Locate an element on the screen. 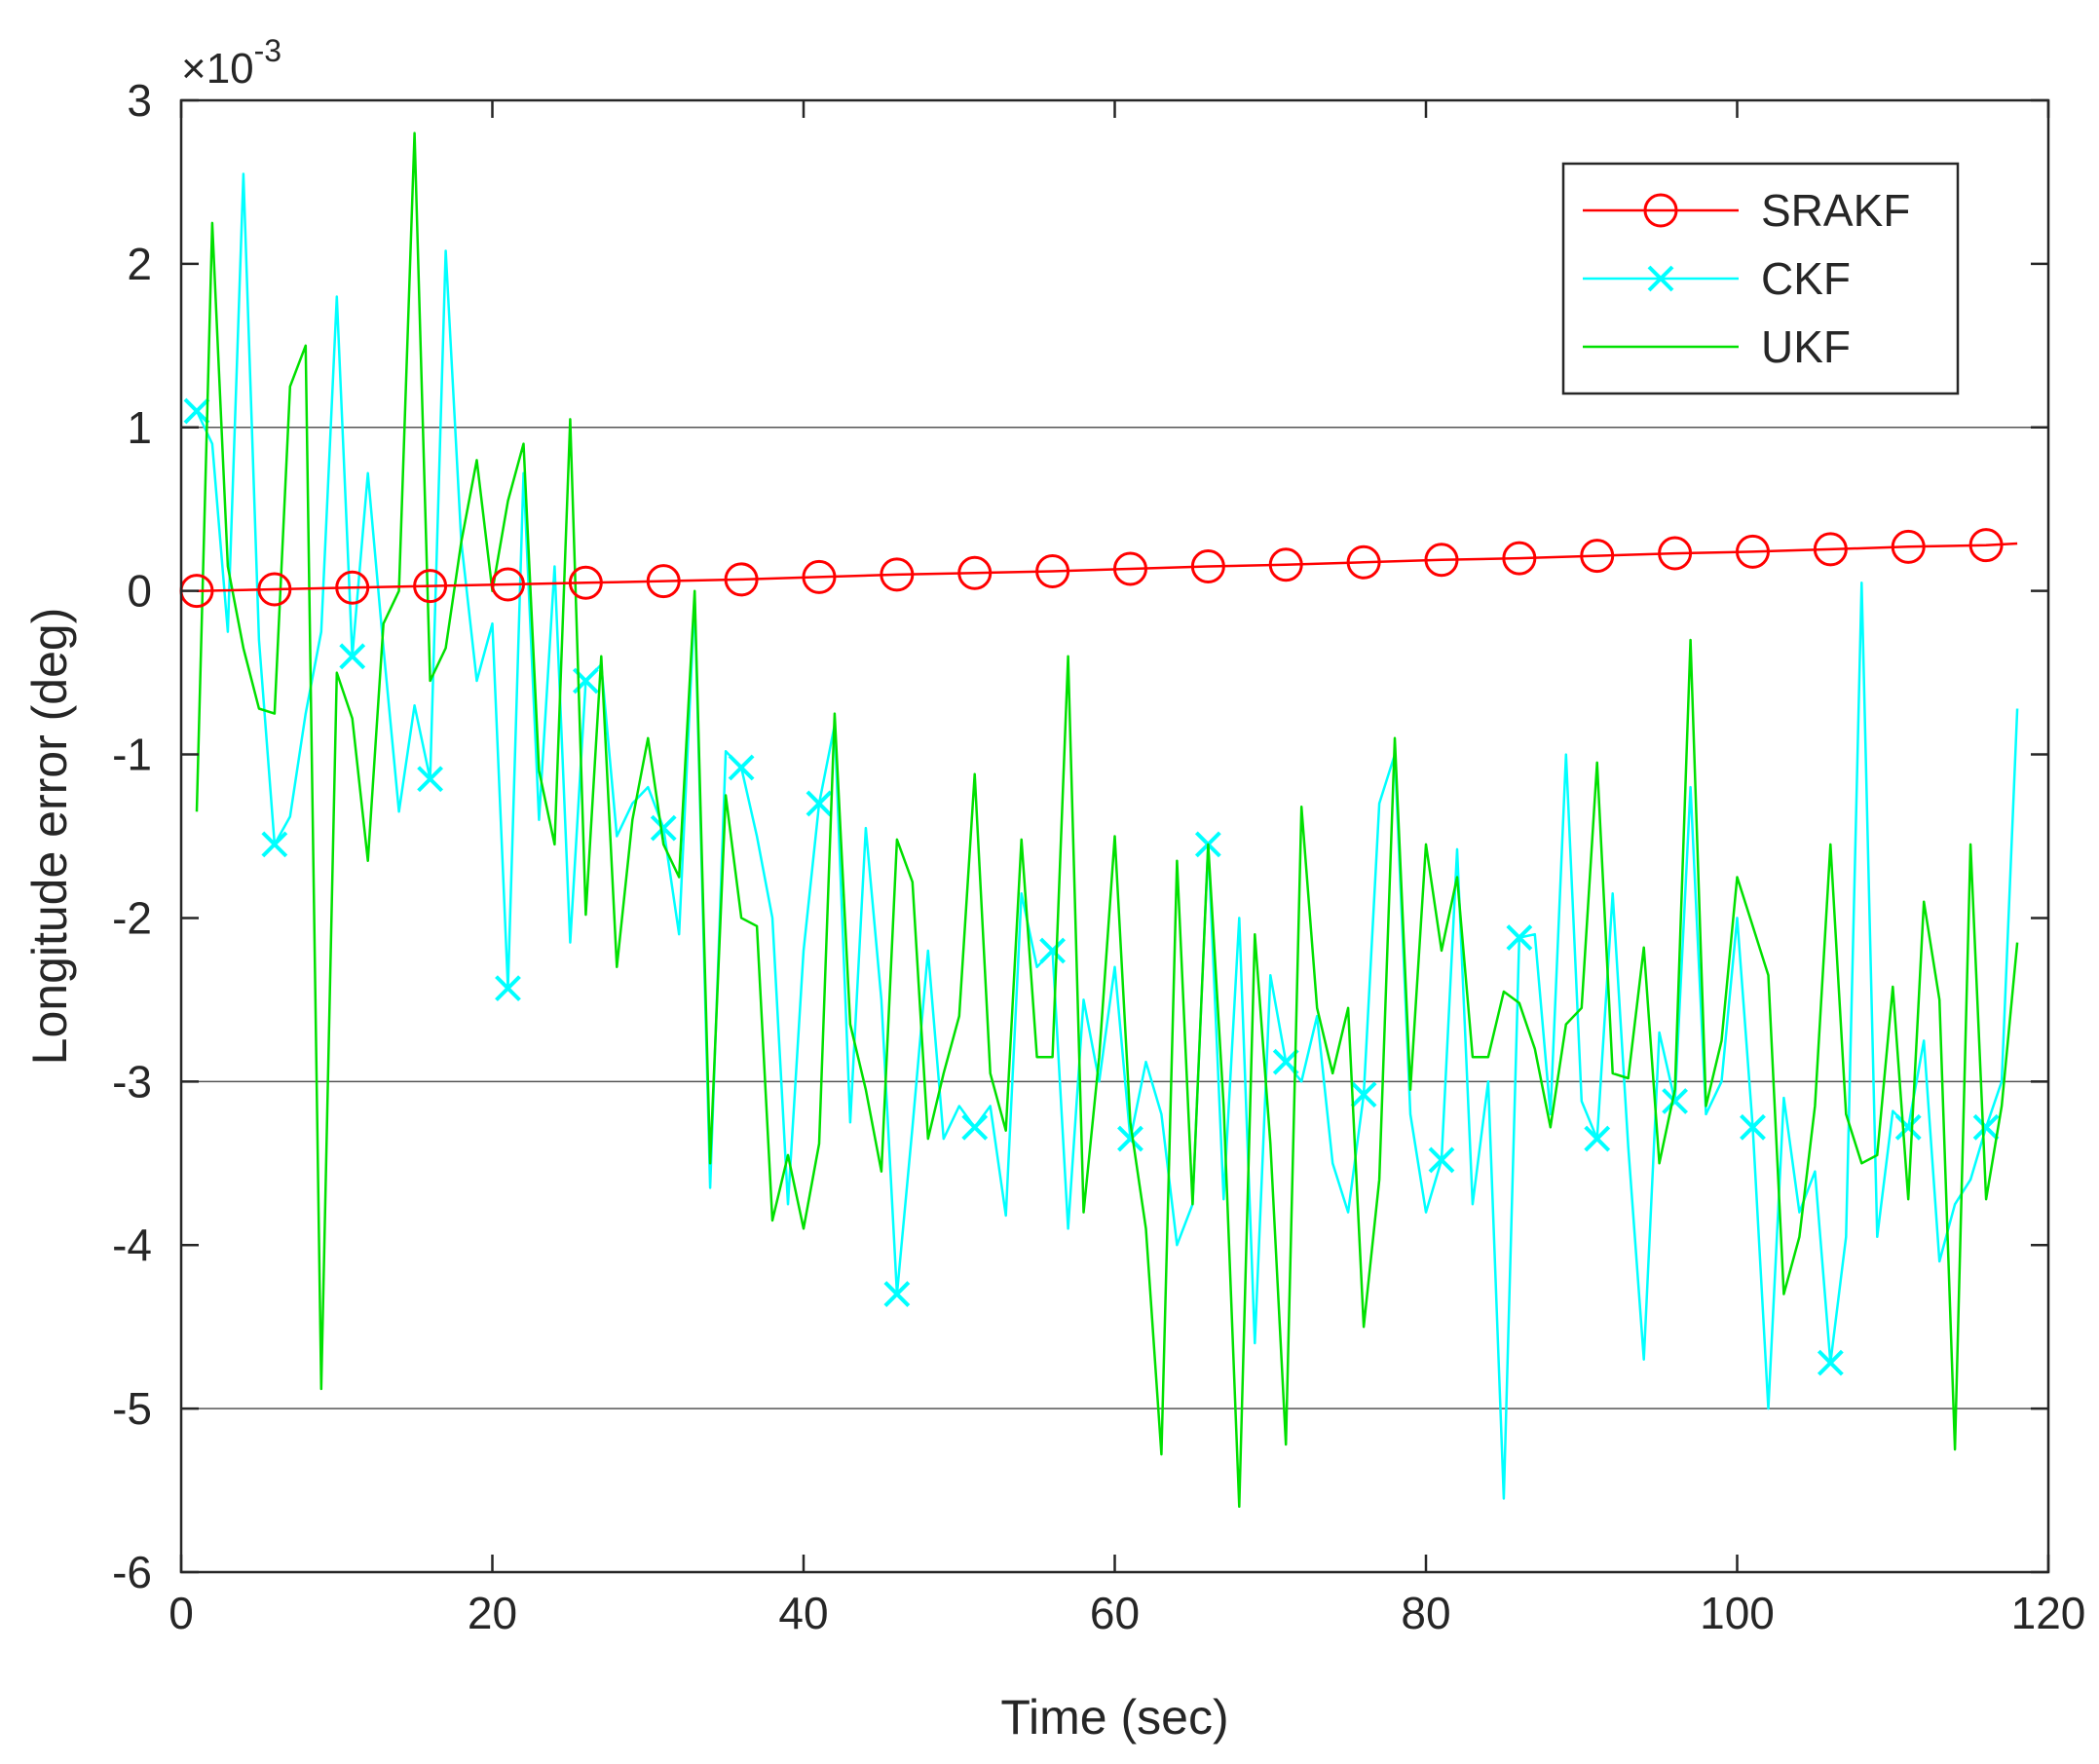 Image resolution: width=2099 pixels, height=1764 pixels. legend-entry-ckf: CKF is located at coordinates (1717, 278).